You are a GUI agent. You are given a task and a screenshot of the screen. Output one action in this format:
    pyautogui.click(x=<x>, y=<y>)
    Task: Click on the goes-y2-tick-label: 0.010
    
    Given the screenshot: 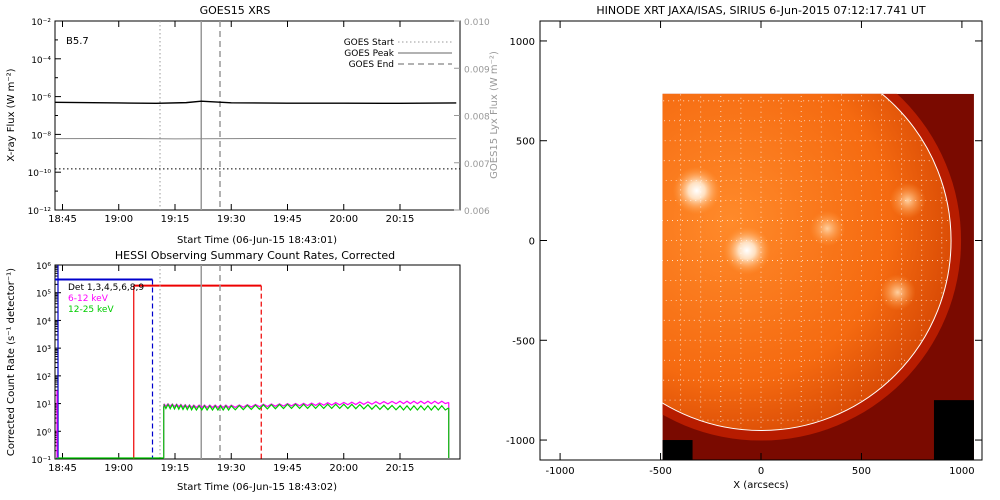 What is the action you would take?
    pyautogui.click(x=477, y=23)
    